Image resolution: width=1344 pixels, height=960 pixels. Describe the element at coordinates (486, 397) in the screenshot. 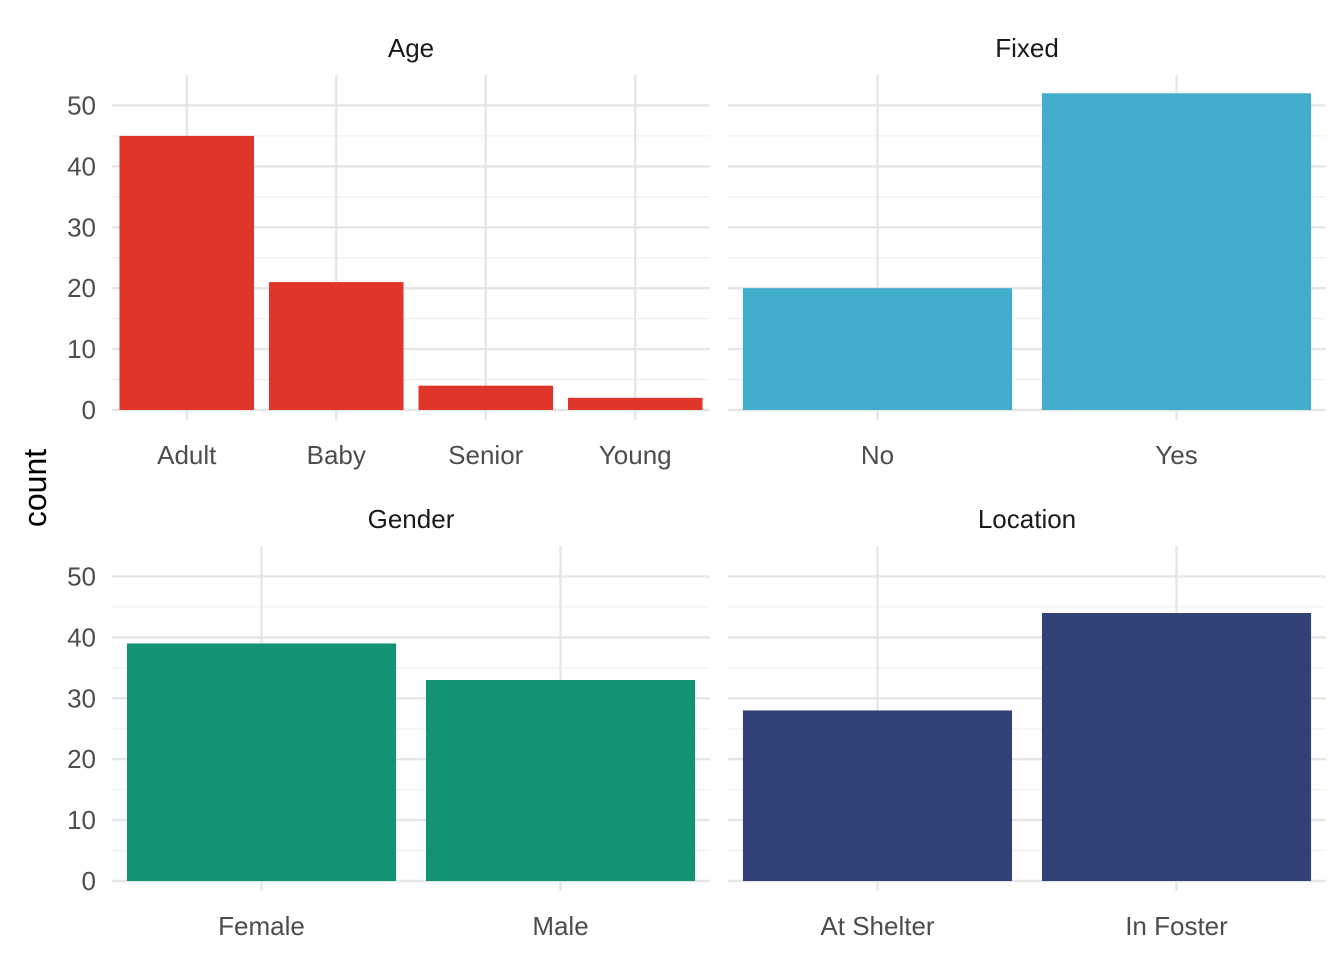

I see `bar-senior` at that location.